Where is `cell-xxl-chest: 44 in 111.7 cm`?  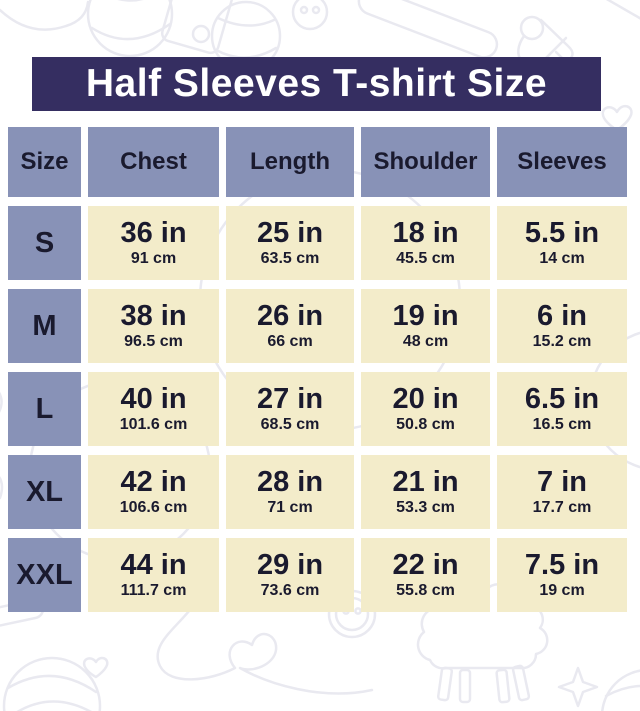
cell-xxl-chest: 44 in 111.7 cm is located at coordinates (153, 575).